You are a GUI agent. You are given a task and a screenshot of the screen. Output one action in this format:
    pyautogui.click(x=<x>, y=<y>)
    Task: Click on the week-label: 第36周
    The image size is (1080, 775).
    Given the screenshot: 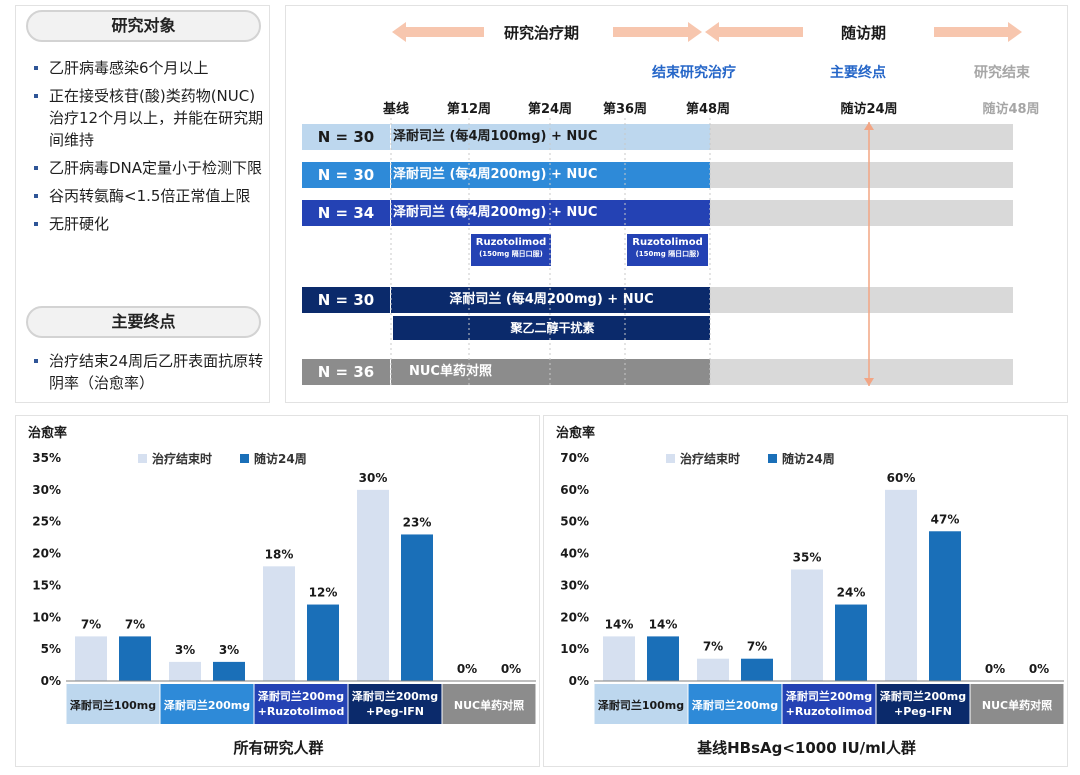 What is the action you would take?
    pyautogui.click(x=625, y=109)
    